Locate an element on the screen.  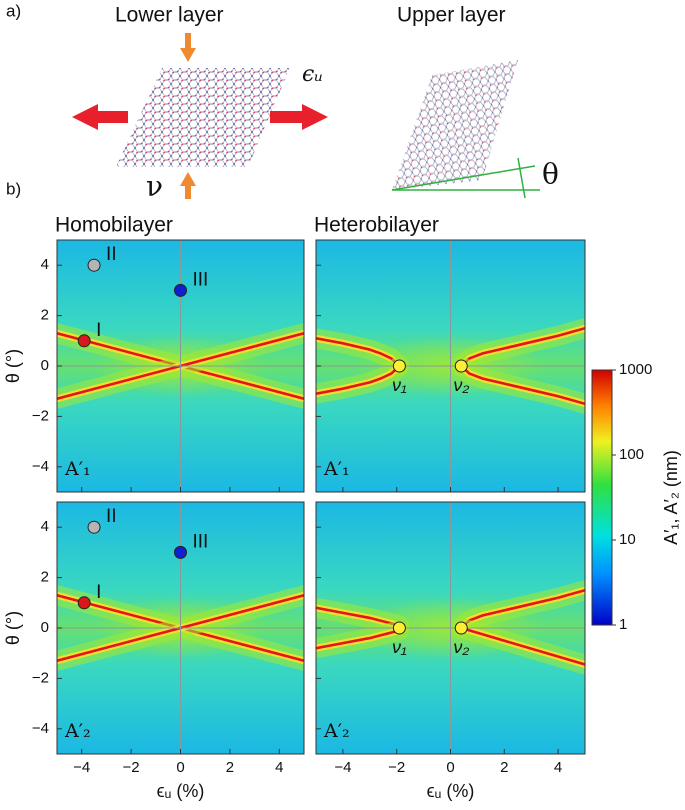
angle-arc is located at coordinates (521, 178).